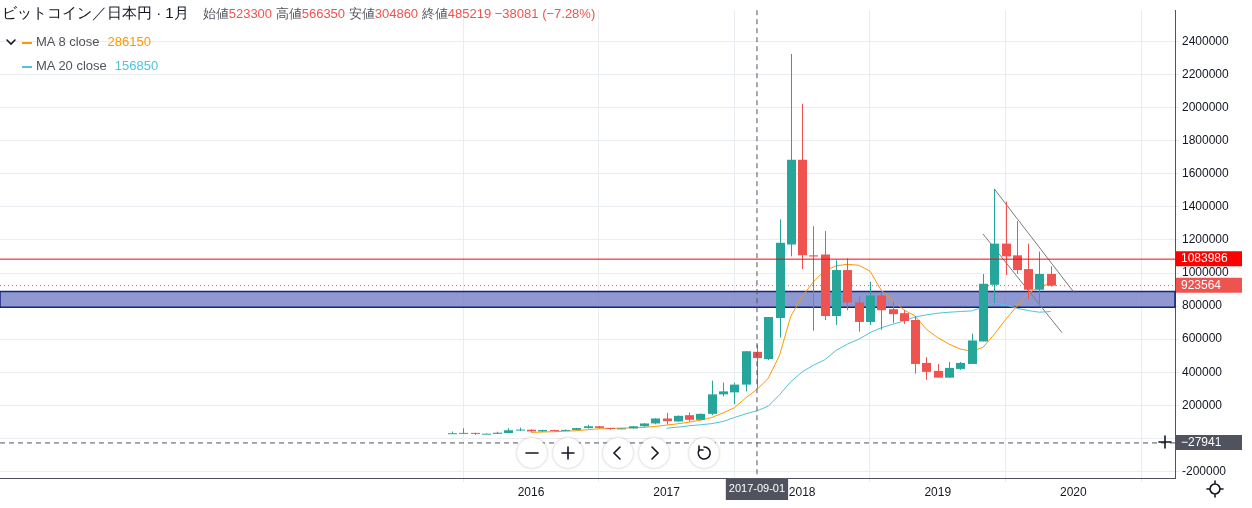 The height and width of the screenshot is (508, 1252). I want to click on y-tick-label: -200000, so click(1204, 470).